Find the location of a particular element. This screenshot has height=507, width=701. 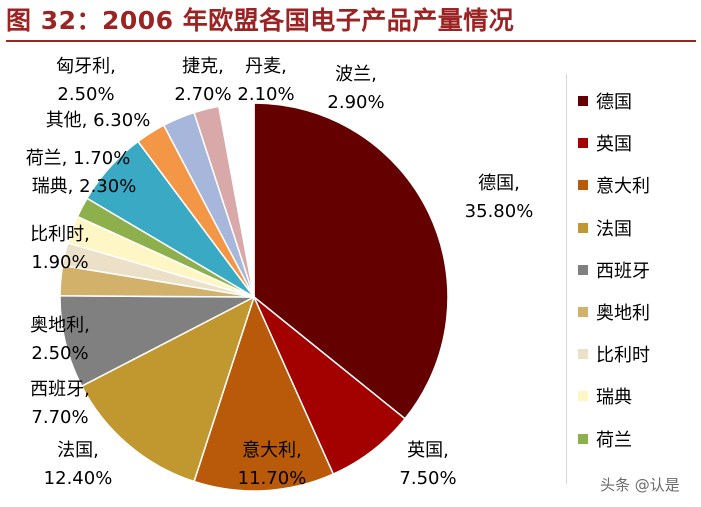

legend-item: 瑞典 is located at coordinates (633, 396).